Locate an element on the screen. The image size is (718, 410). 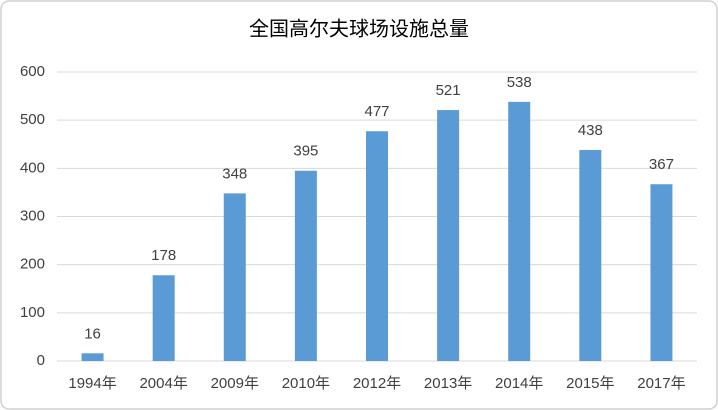
data-label: 16 is located at coordinates (92, 333).